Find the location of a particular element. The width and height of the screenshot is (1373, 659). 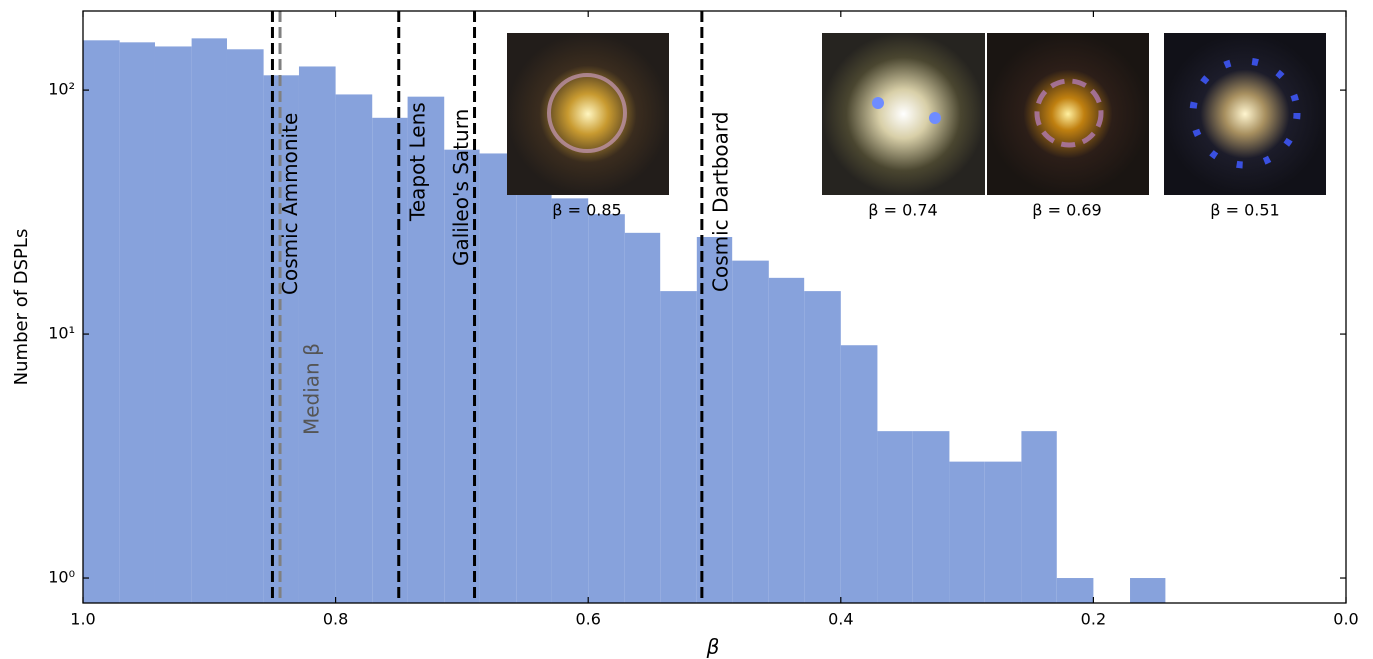

x-tick-label: 0.0 is located at coordinates (1345, 619).